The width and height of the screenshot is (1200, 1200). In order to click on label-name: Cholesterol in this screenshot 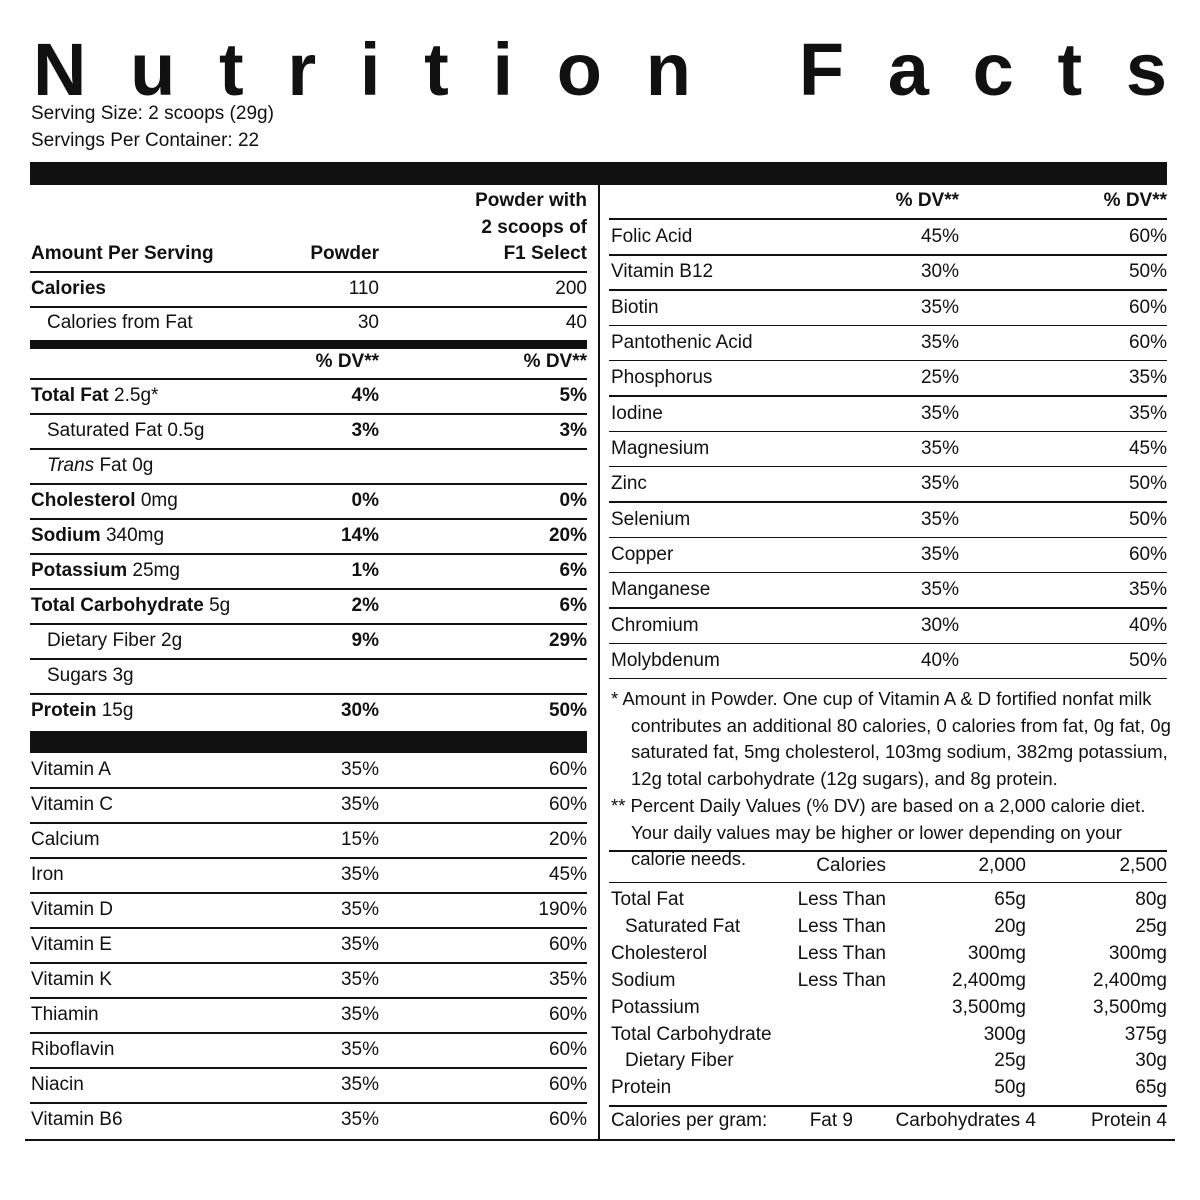, I will do `click(83, 500)`.